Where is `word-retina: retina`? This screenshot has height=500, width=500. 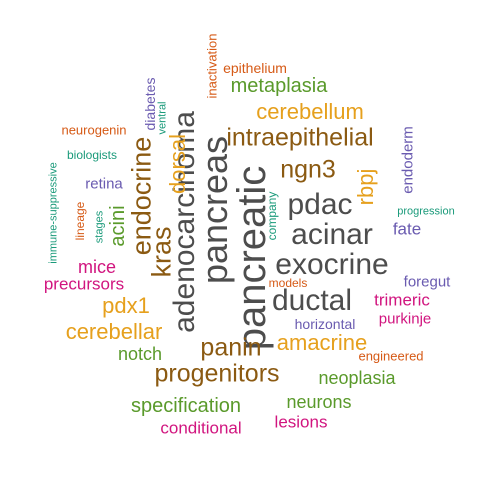
word-retina: retina is located at coordinates (104, 184).